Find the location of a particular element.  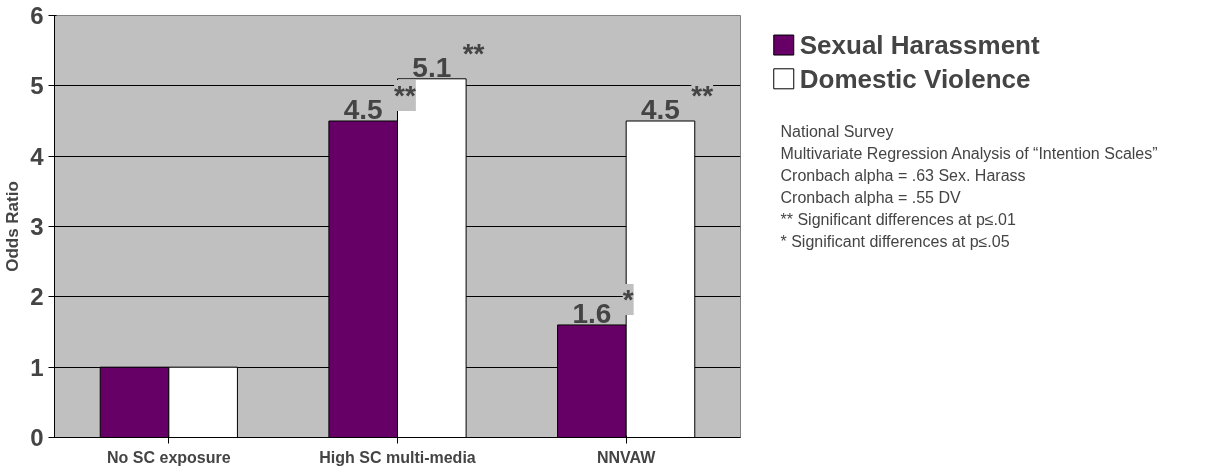

data-label: 5.1 is located at coordinates (432, 67).